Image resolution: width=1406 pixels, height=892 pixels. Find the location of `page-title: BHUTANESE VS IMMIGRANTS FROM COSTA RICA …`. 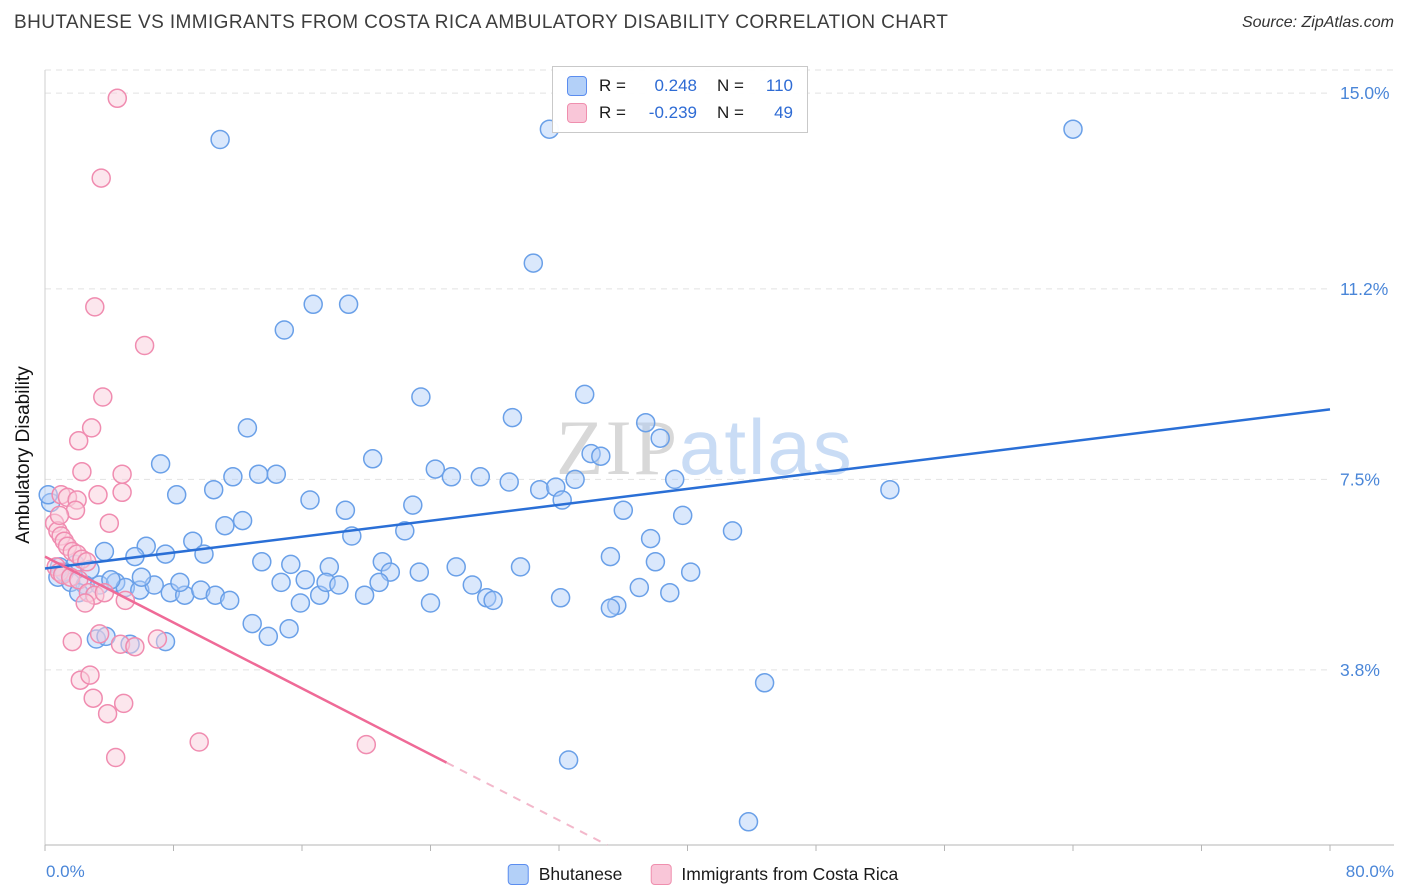

page-title: BHUTANESE VS IMMIGRANTS FROM COSTA RICA … is located at coordinates (481, 22).